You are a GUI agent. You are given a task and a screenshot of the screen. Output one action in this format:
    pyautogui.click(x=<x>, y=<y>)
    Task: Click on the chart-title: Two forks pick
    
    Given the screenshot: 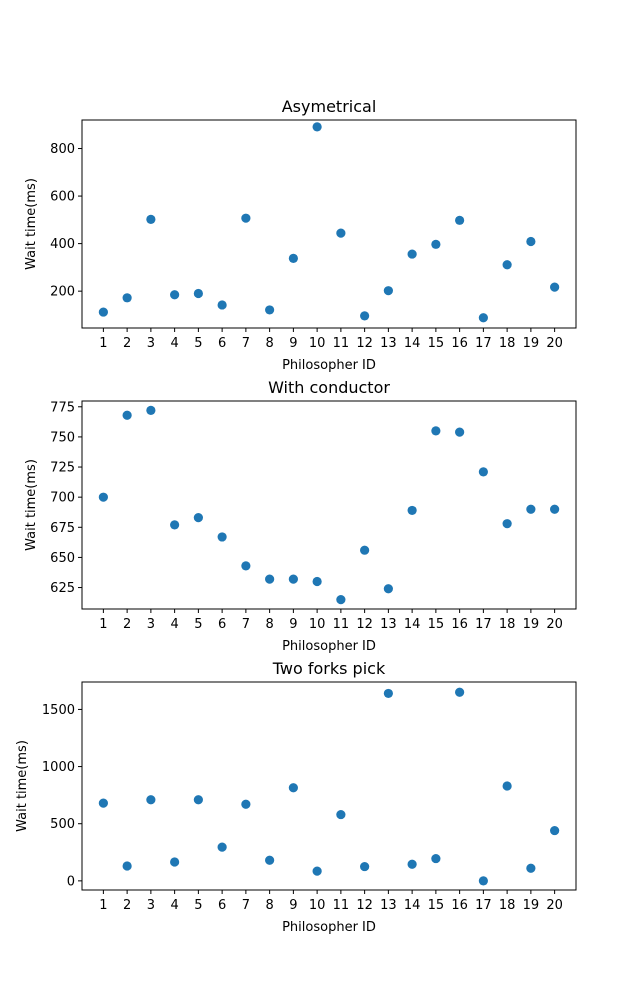 What is the action you would take?
    pyautogui.click(x=329, y=668)
    